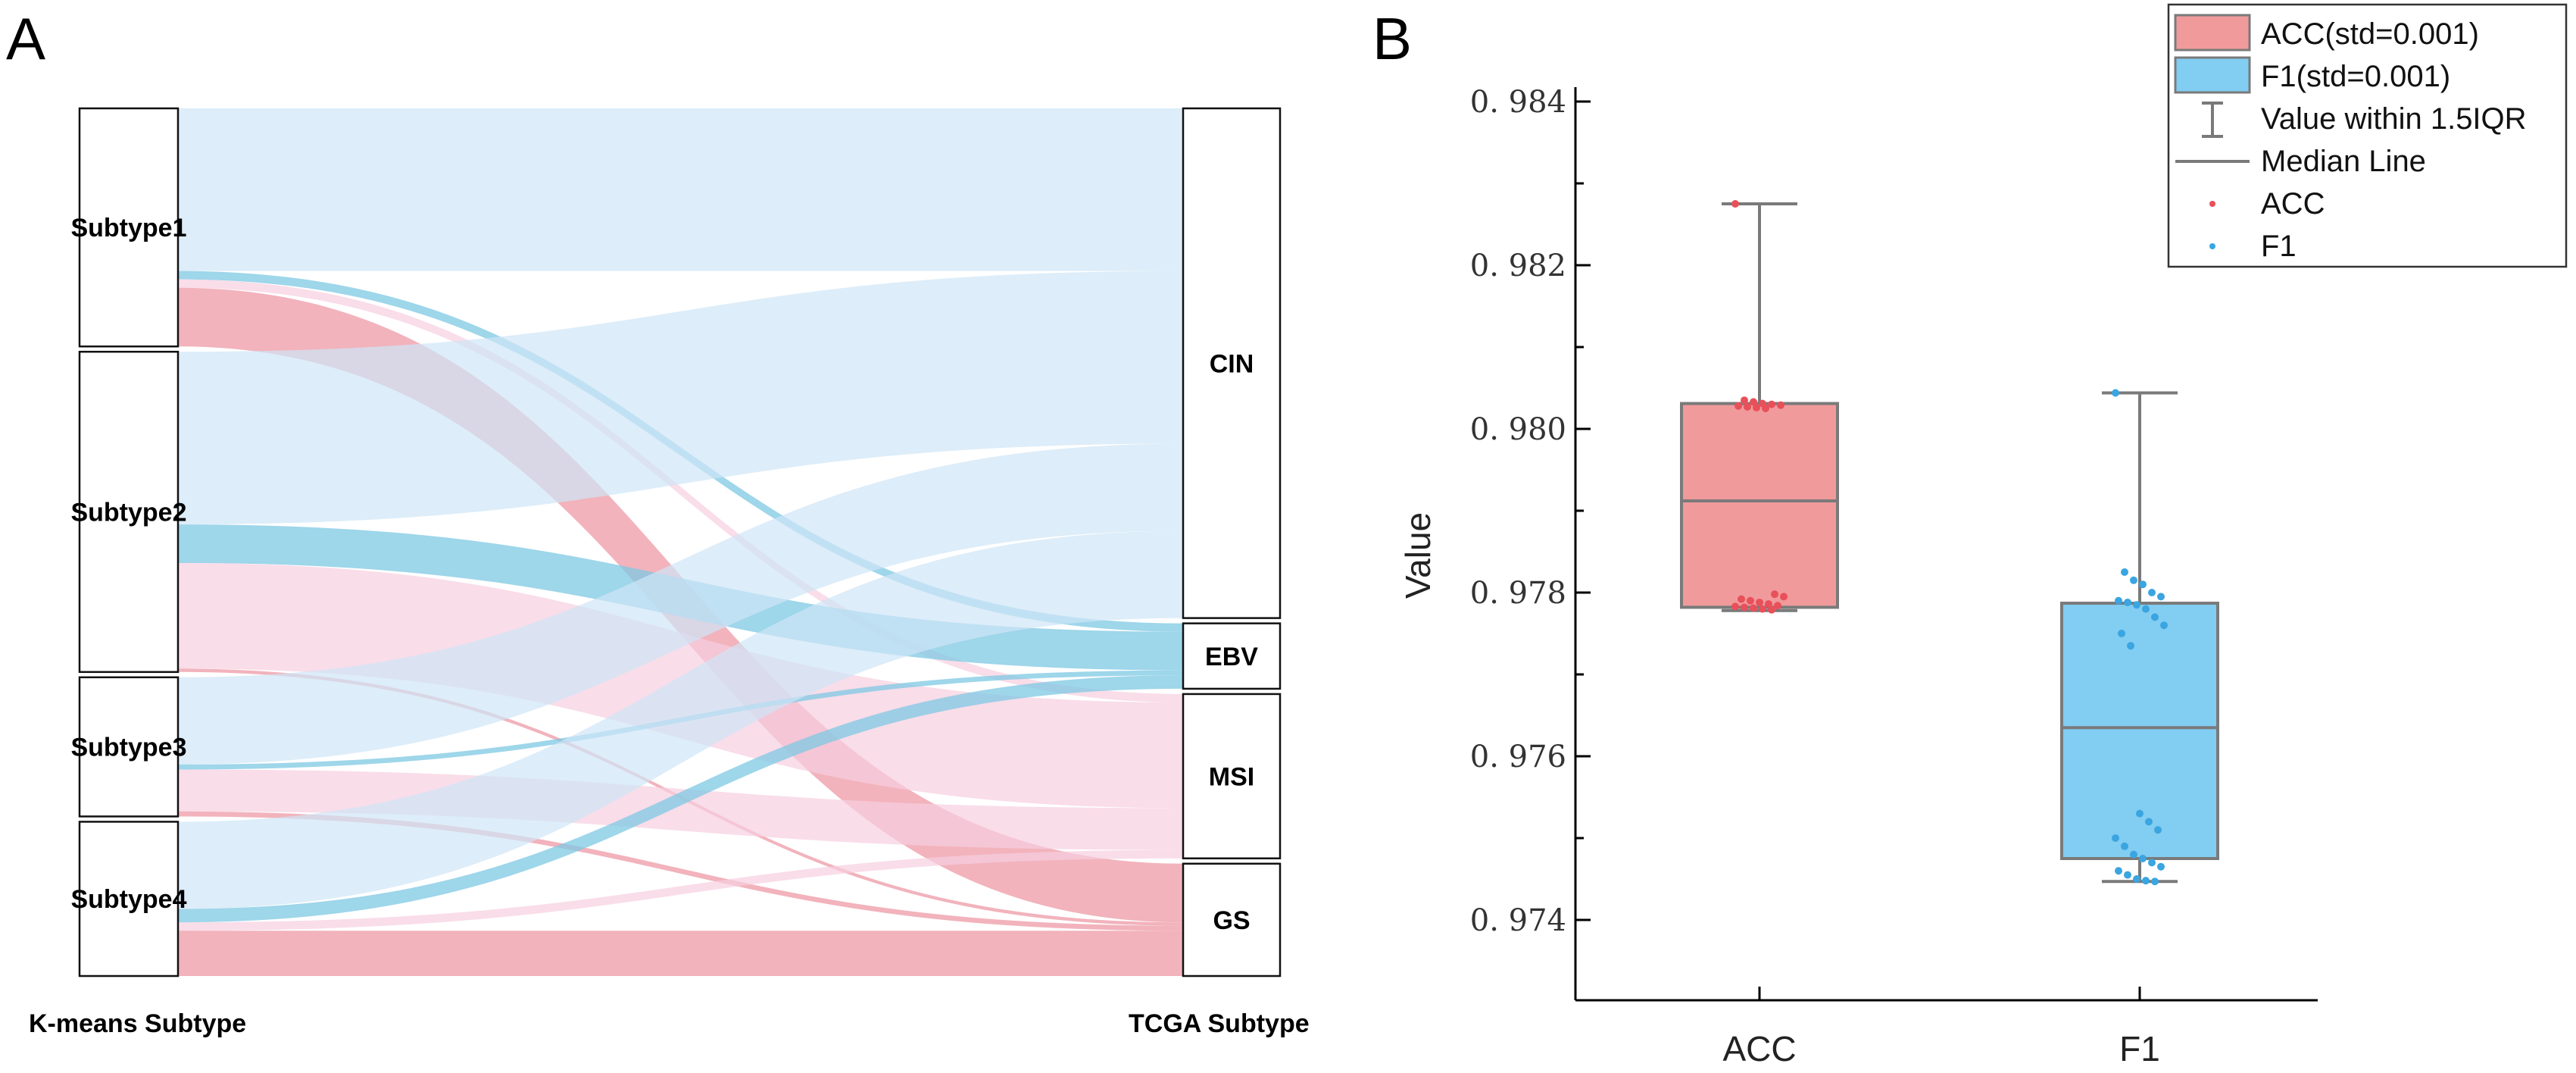 This screenshot has width=2576, height=1073. What do you see at coordinates (681, 604) in the screenshot?
I see `sankey-link-subtype3-cin` at bounding box center [681, 604].